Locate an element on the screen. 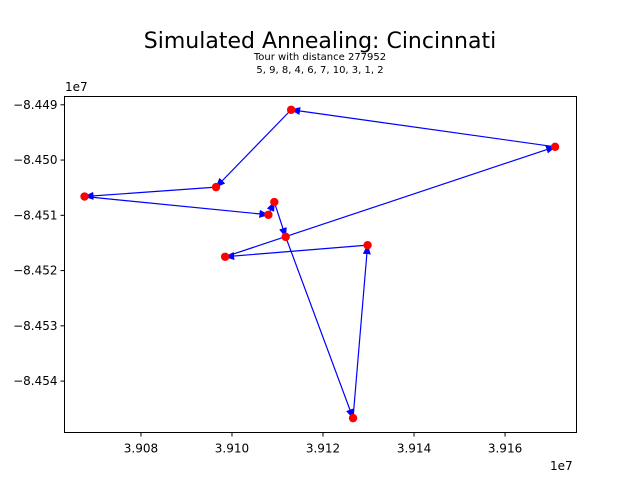  y-tick-label: −8.454 is located at coordinates (35, 381).